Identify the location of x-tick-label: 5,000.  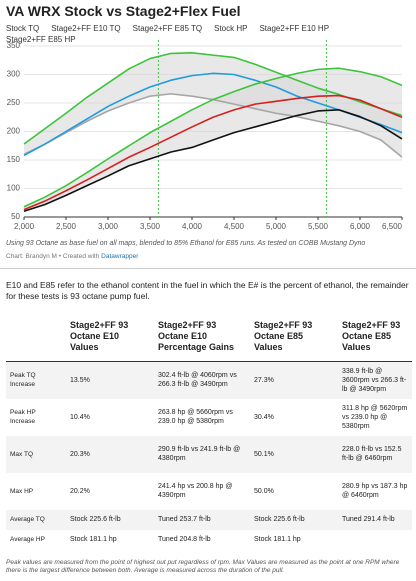
(276, 226).